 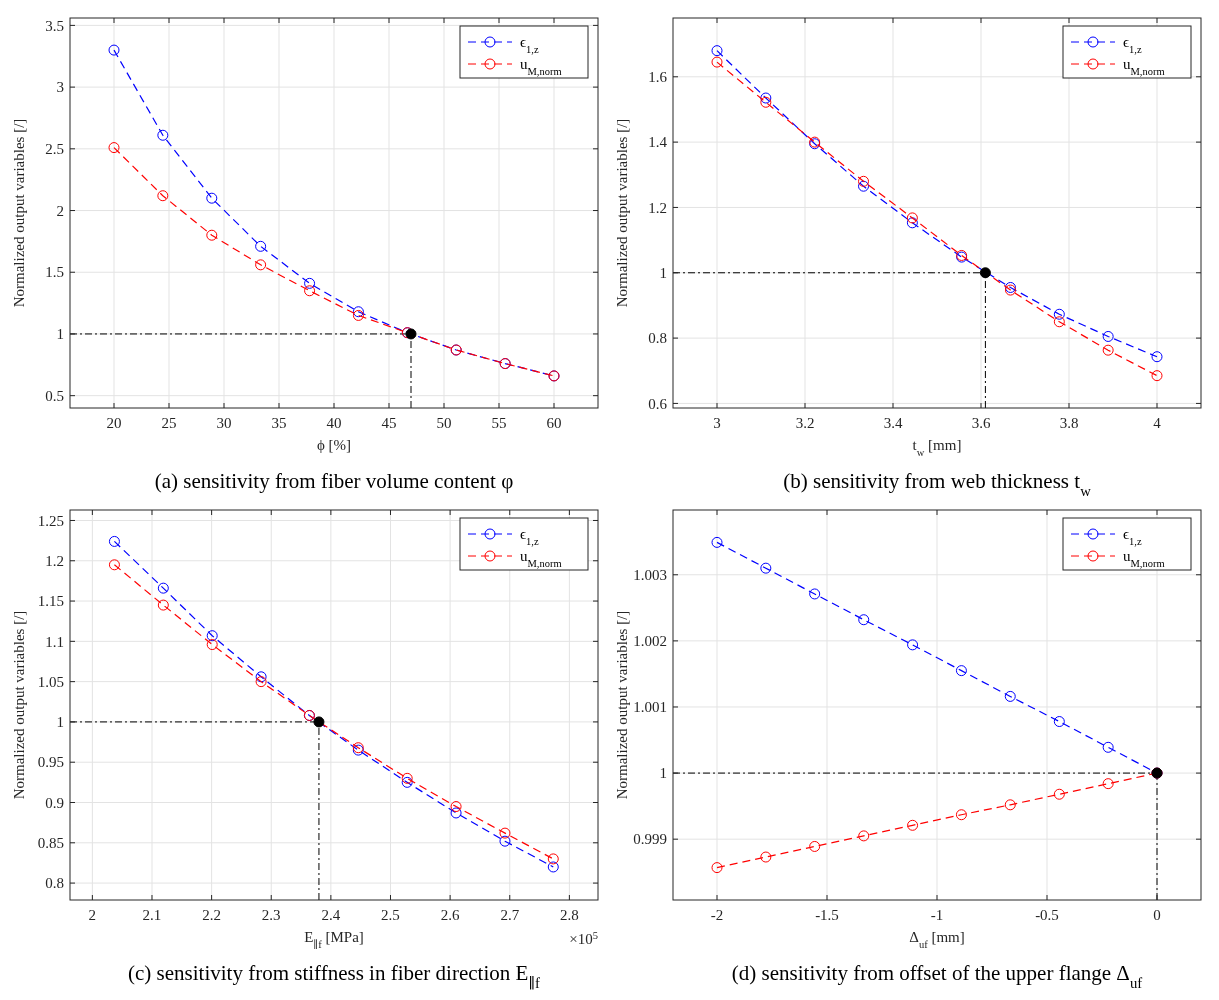 I want to click on x-axis-title: ϕ [%], so click(x=334, y=445).